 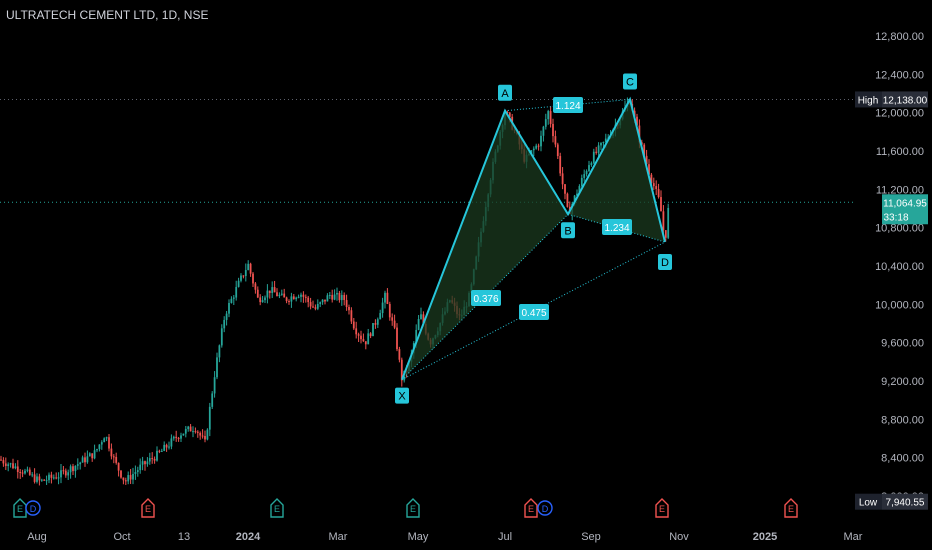 What do you see at coordinates (679, 537) in the screenshot?
I see `time-tick-label: Nov` at bounding box center [679, 537].